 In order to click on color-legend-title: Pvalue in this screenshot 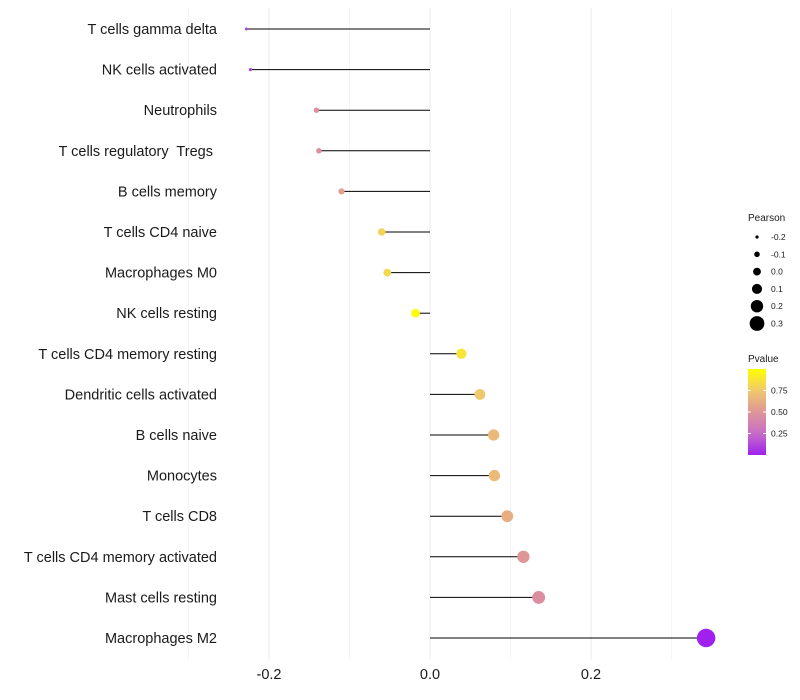, I will do `click(763, 359)`.